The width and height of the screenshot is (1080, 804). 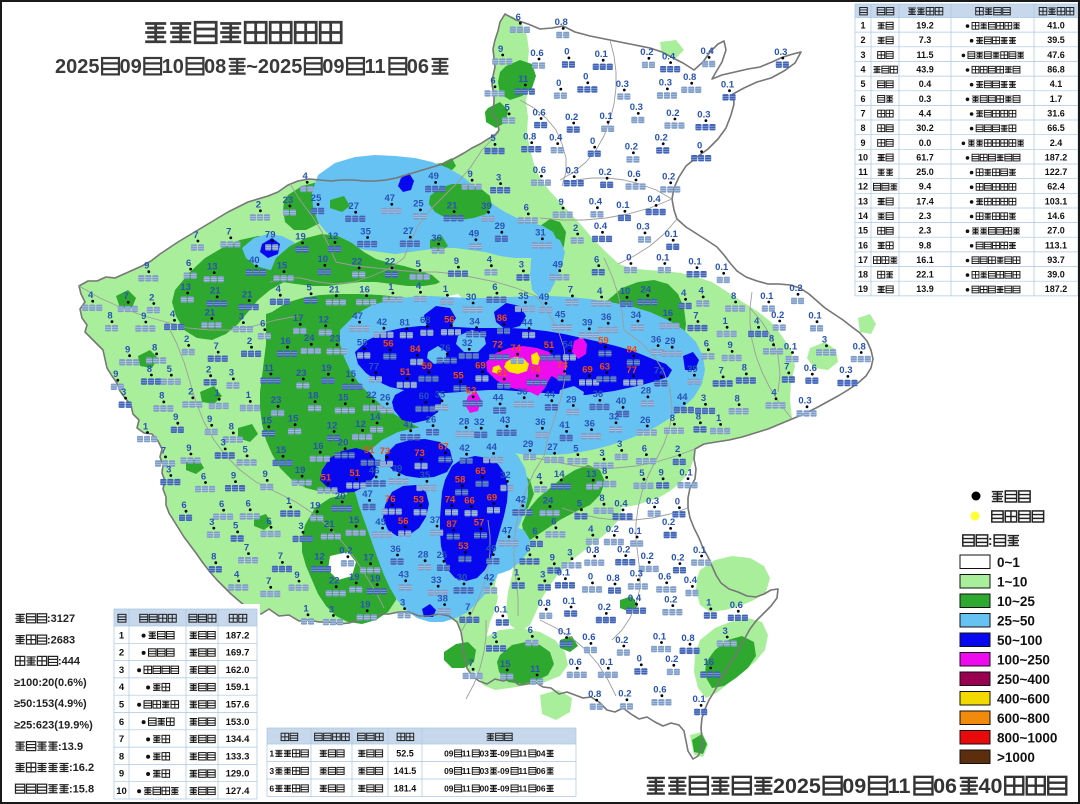 I want to click on svg-text: 60, so click(x=424, y=396).